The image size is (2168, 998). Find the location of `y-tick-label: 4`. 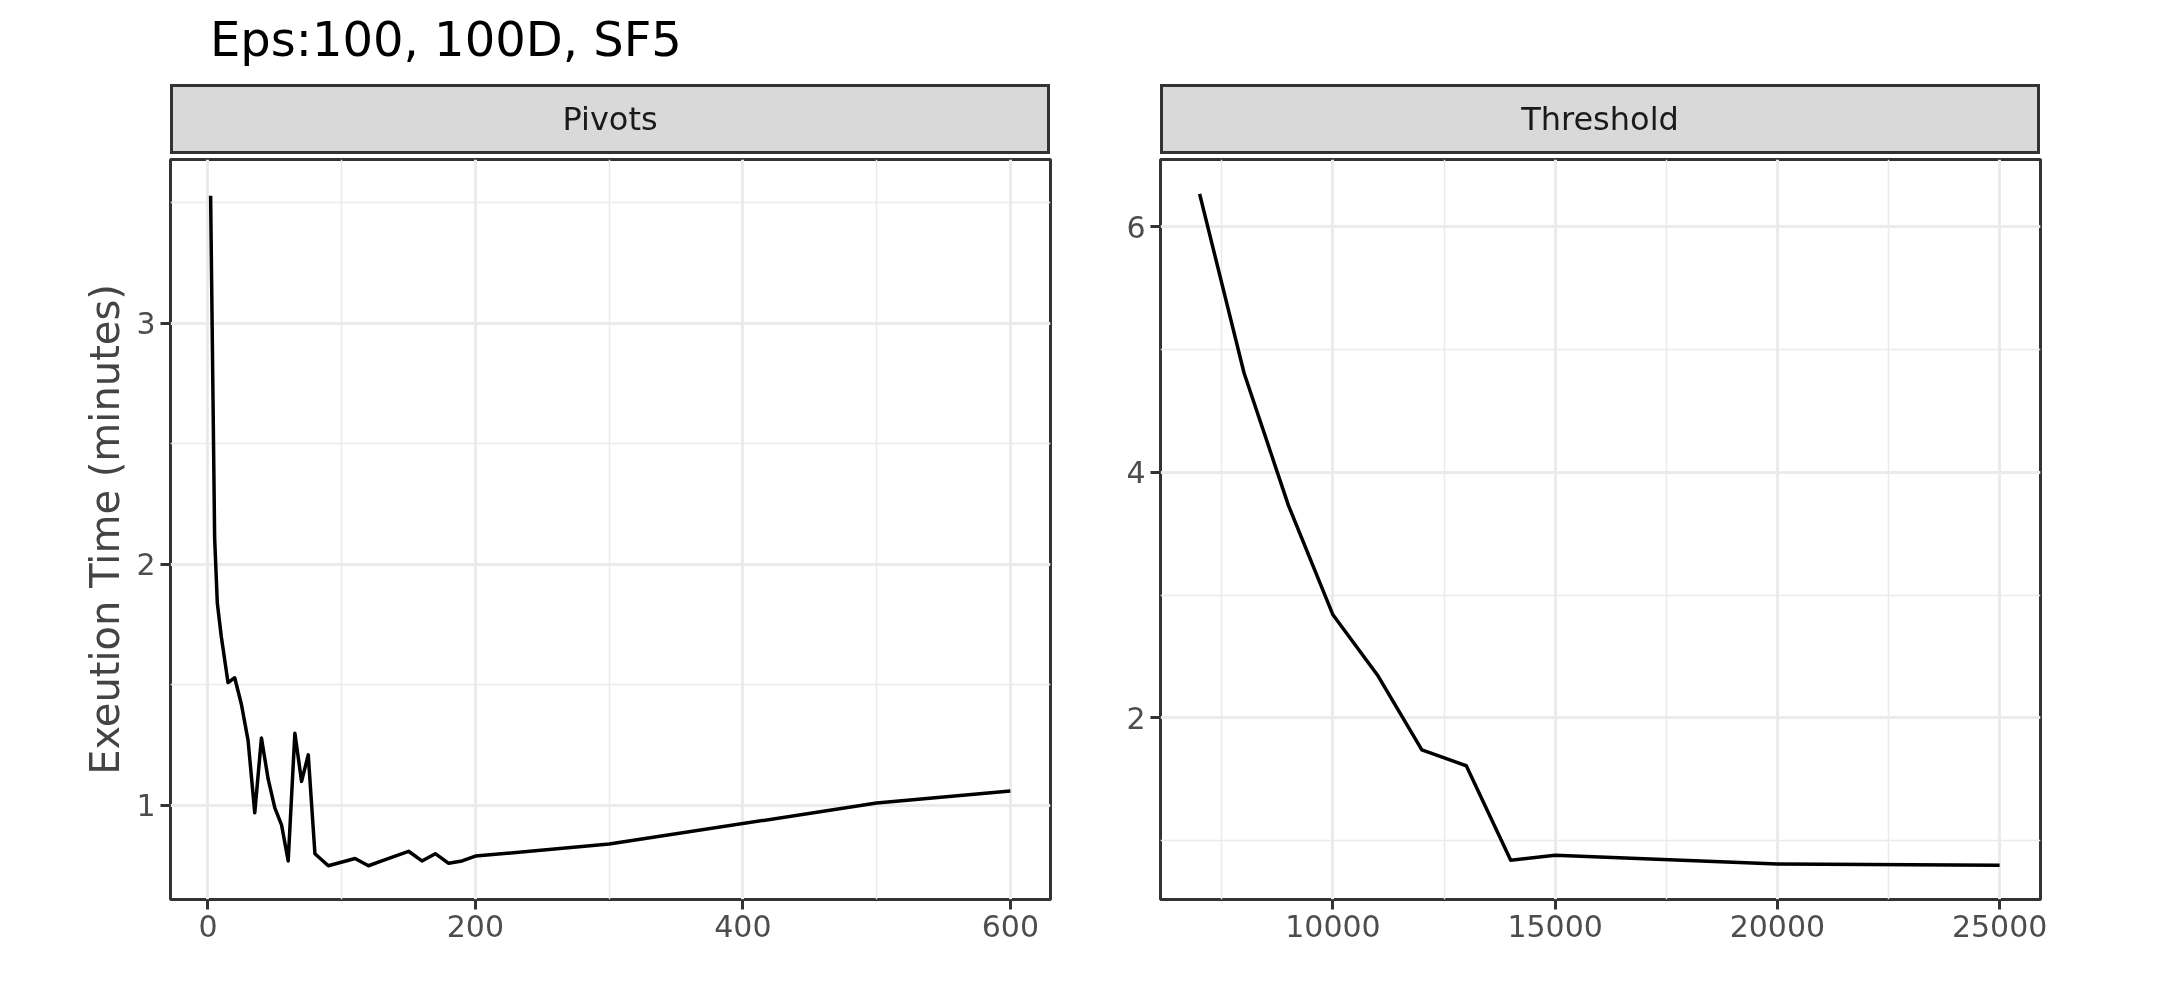

y-tick-label: 4 is located at coordinates (1136, 472).